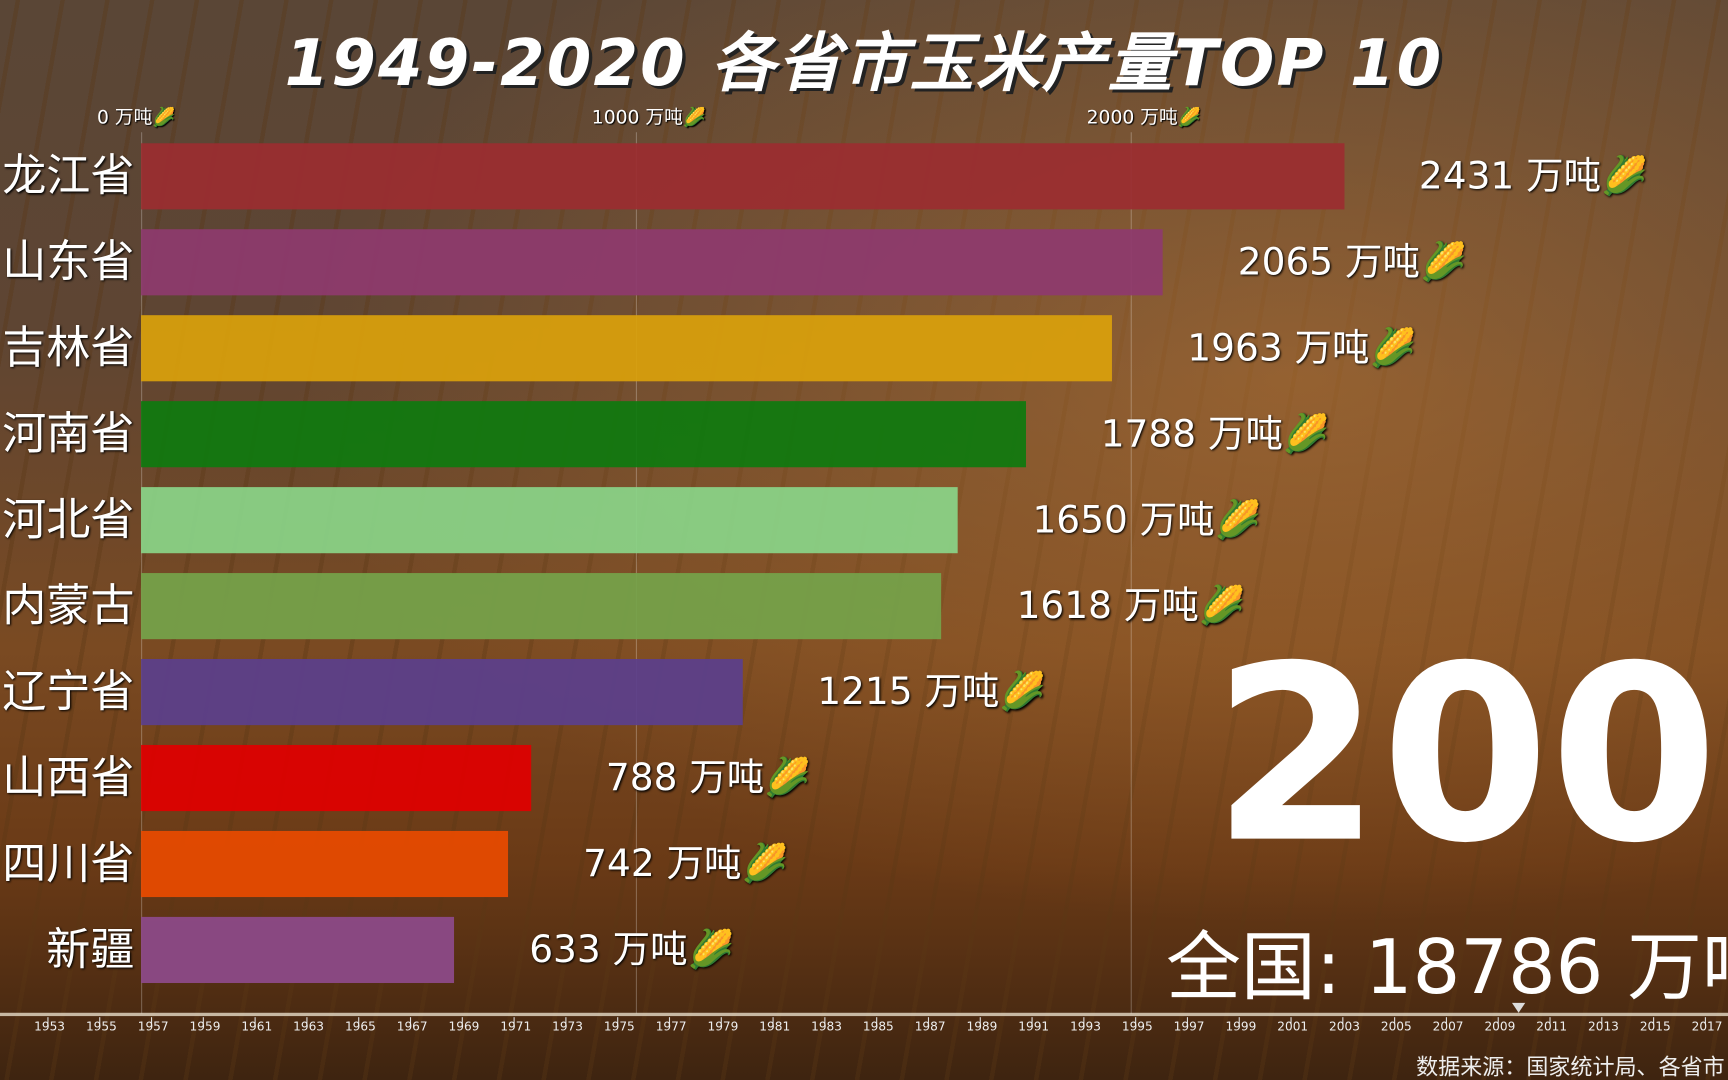 The image size is (1728, 1080). What do you see at coordinates (360, 1026) in the screenshot?
I see `timeline-year-label: 1965` at bounding box center [360, 1026].